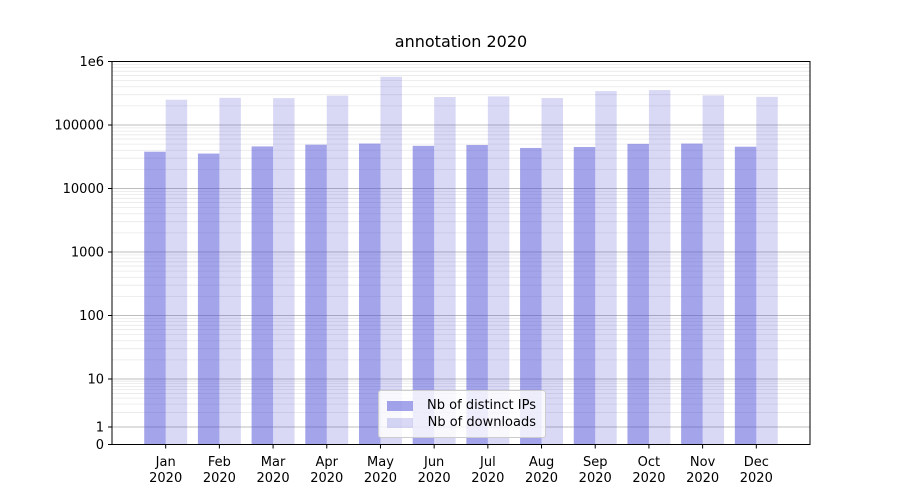  Describe the element at coordinates (79, 126) in the screenshot. I see `y-tick-label: 100000` at that location.